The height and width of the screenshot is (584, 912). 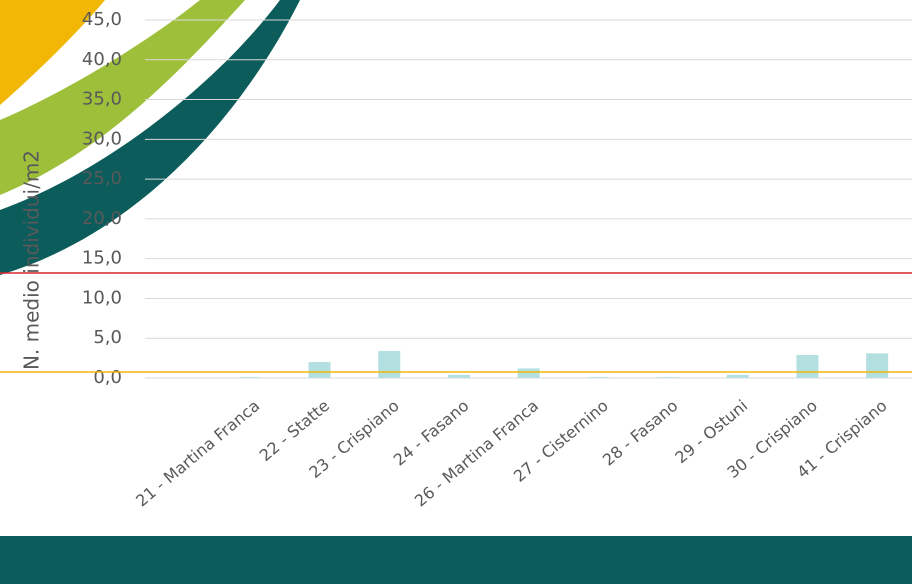 What do you see at coordinates (102, 218) in the screenshot?
I see `y-tick-label: 20,0` at bounding box center [102, 218].